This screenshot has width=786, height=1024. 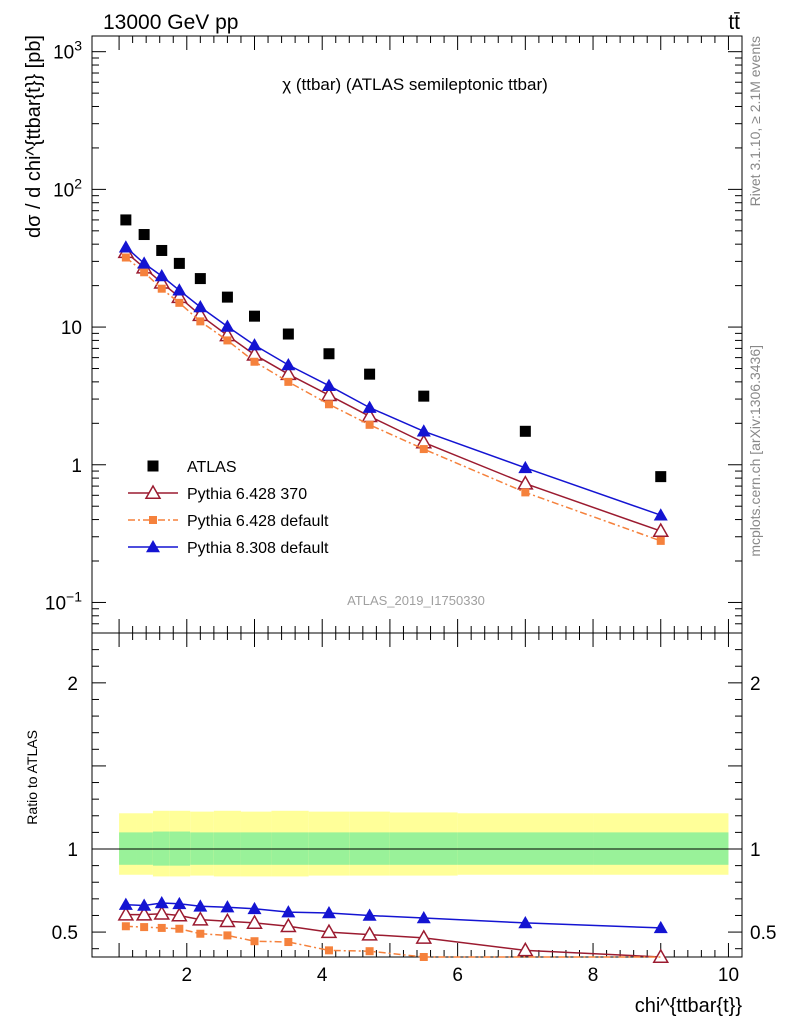 I want to click on y-tick-label: 10³, so click(x=67, y=51).